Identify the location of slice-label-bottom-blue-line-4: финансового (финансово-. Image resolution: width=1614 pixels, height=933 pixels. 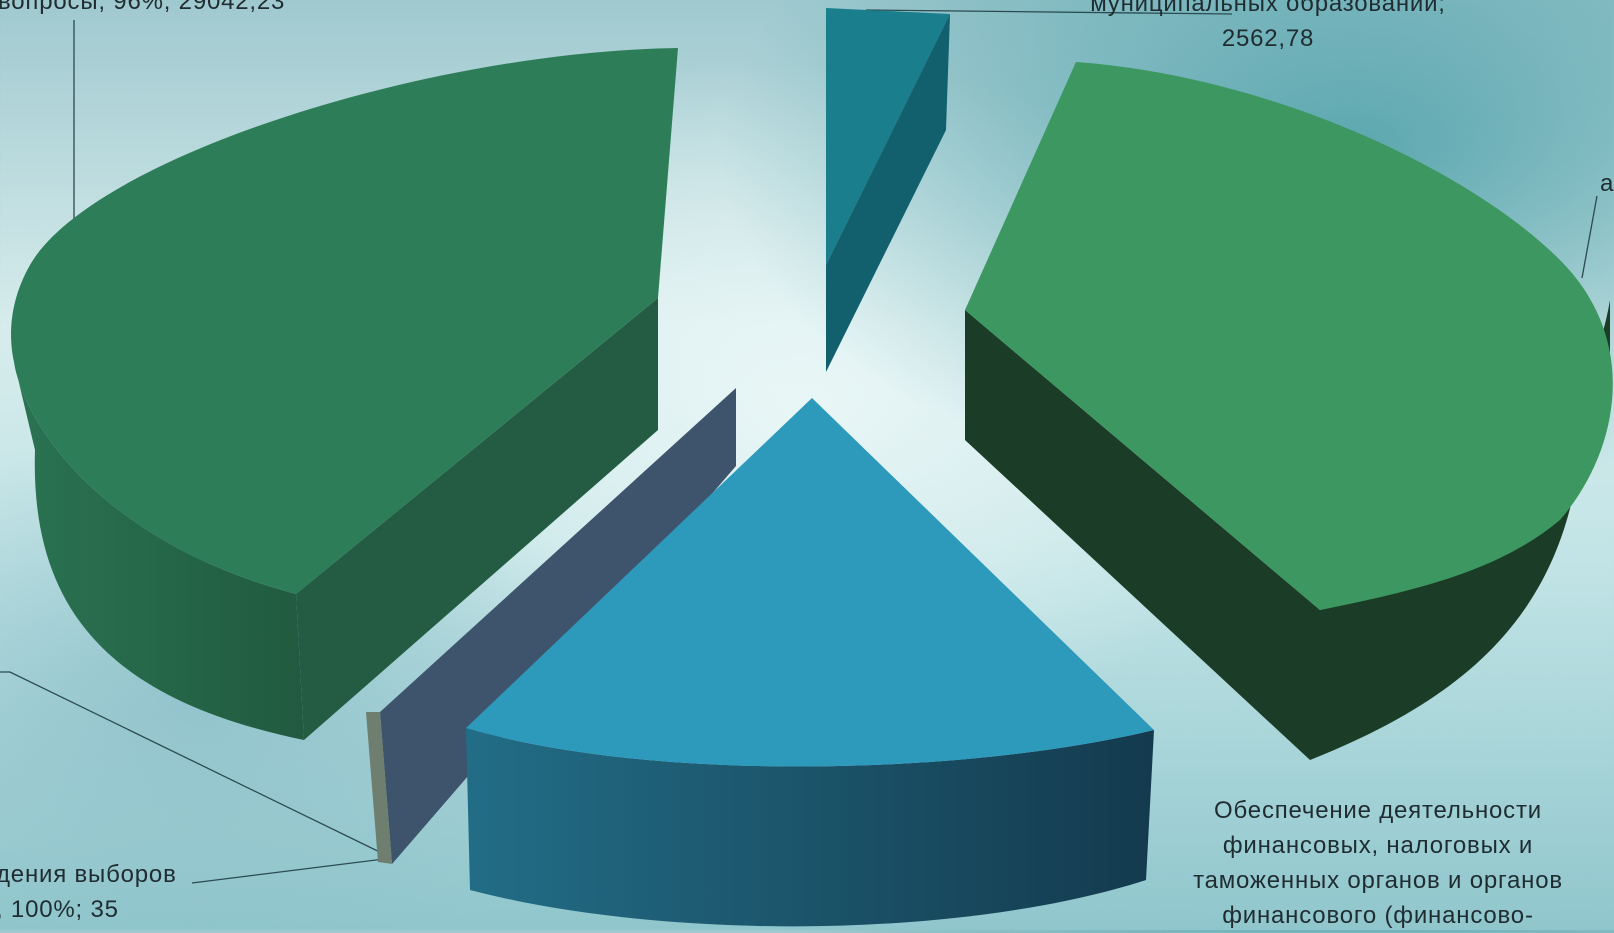
(1378, 915).